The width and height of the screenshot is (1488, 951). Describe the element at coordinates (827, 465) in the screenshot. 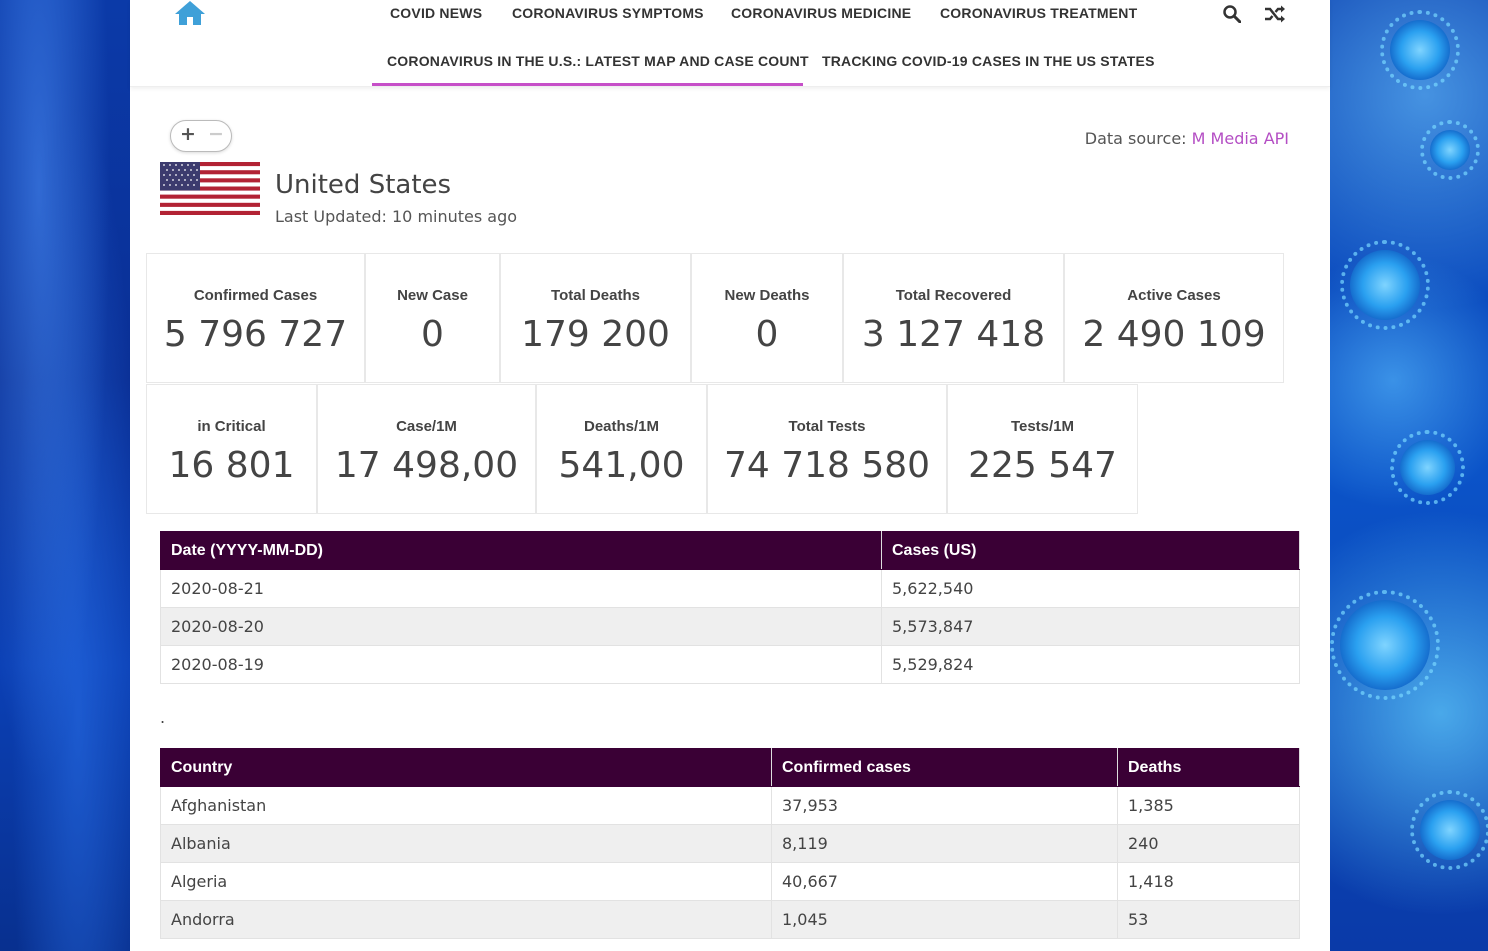

I see `stat-value: 74 718 580` at that location.